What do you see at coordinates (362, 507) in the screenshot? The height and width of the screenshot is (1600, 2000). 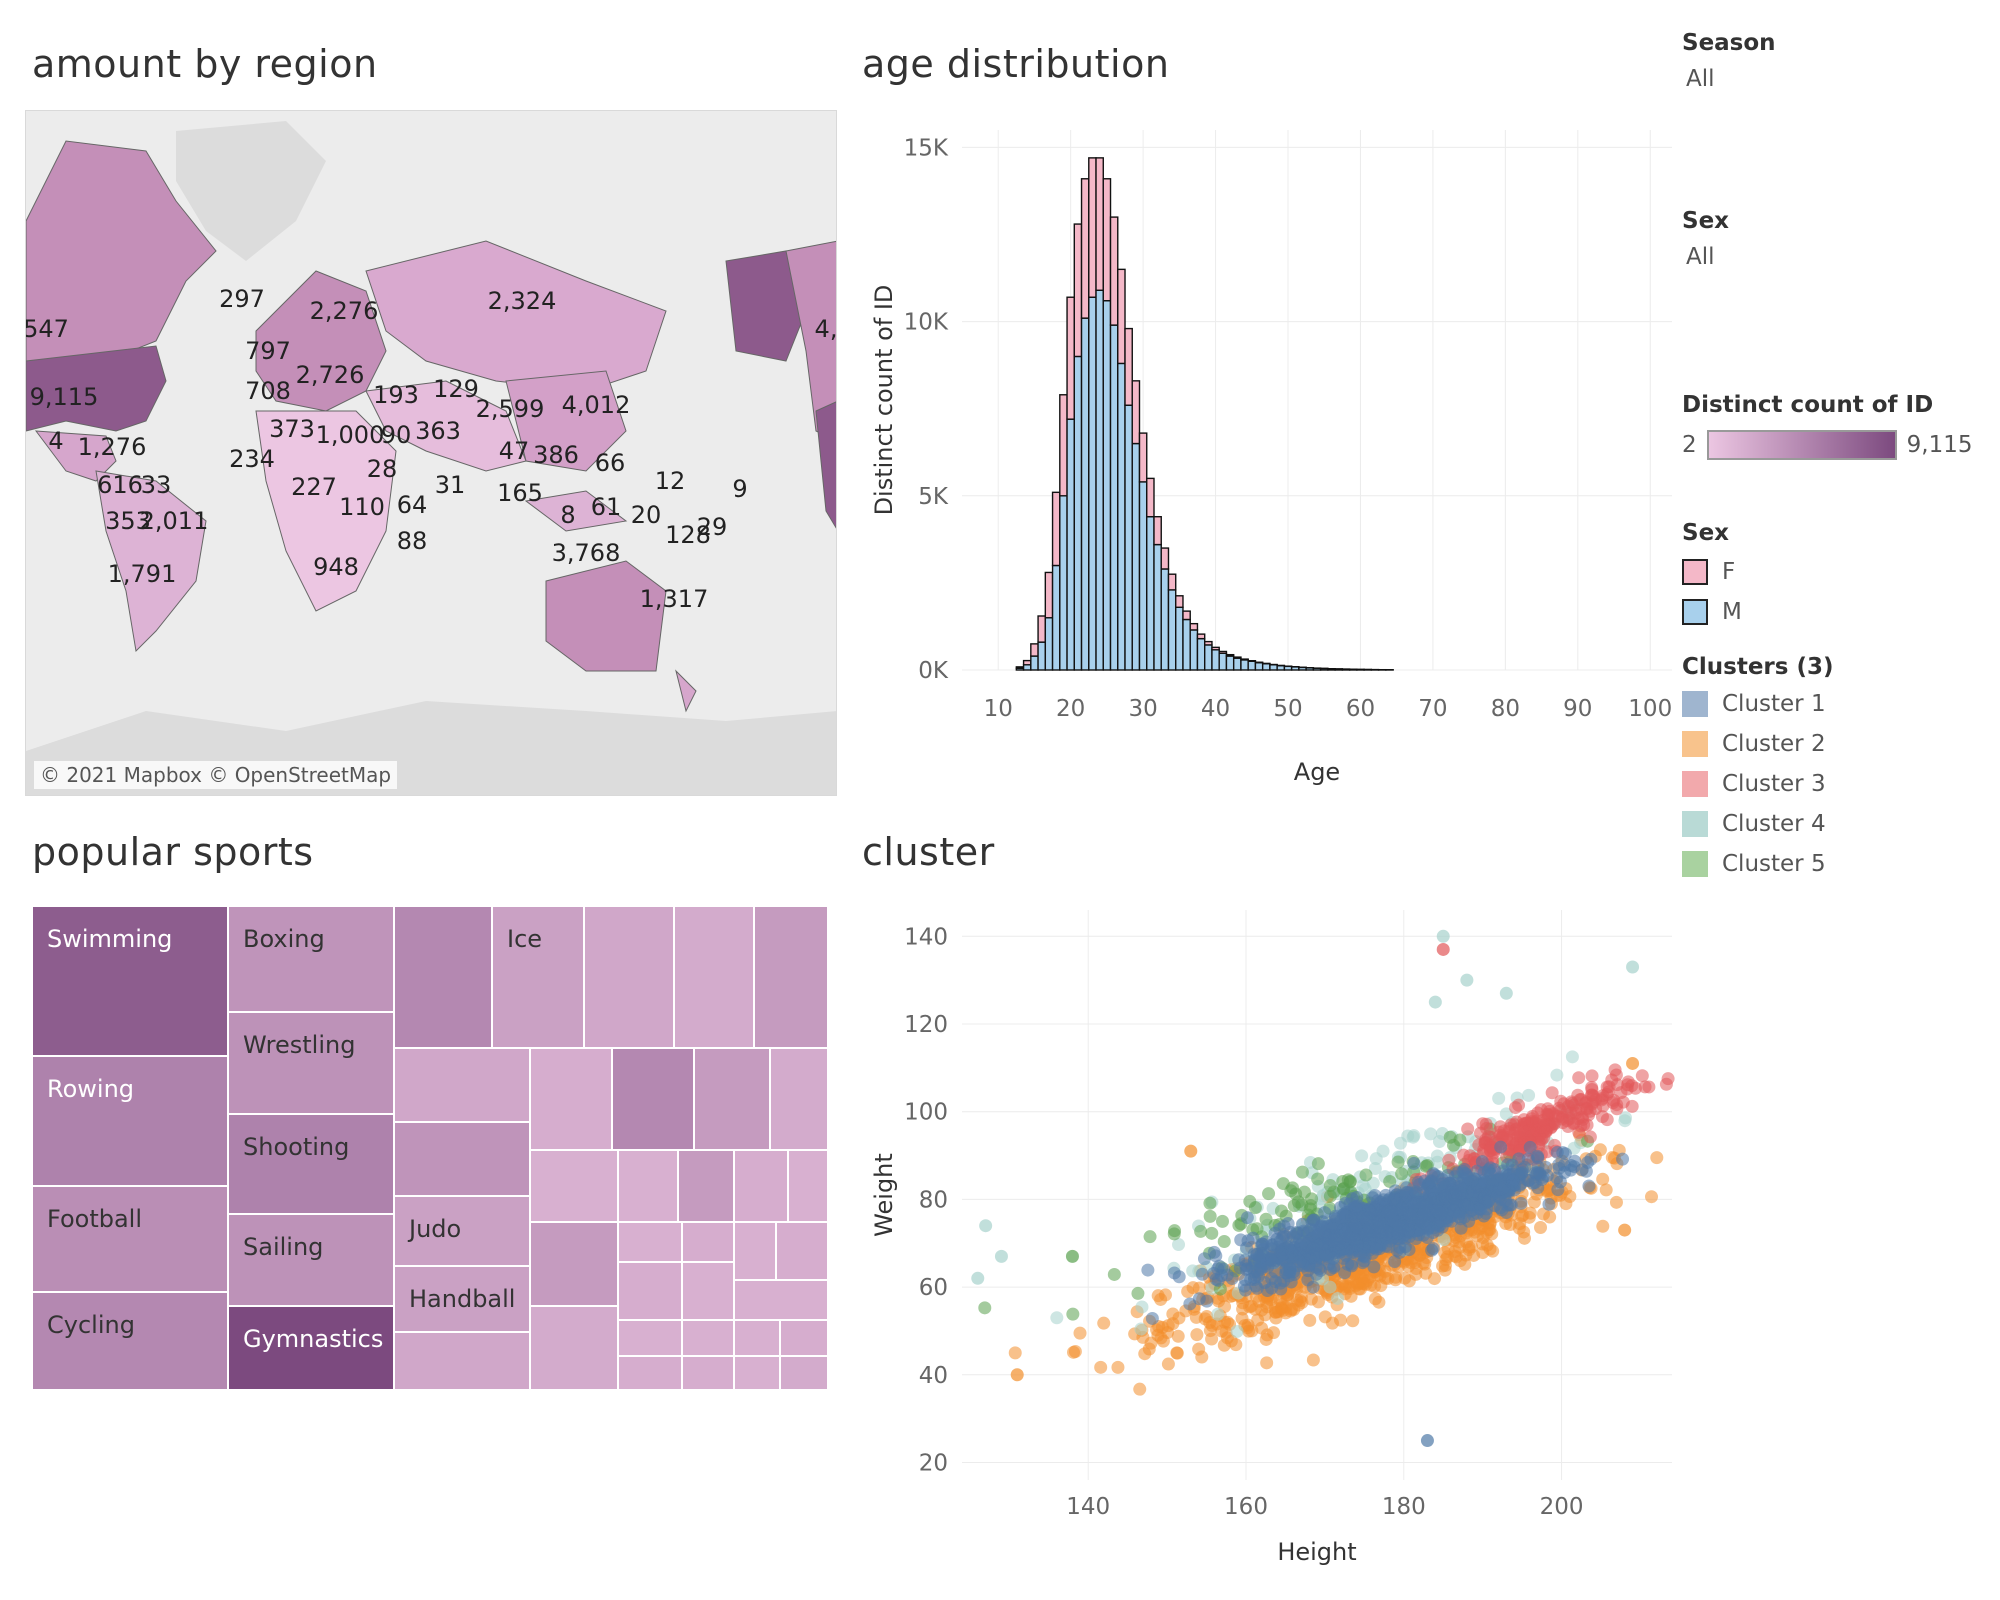 I see `map-label: 110` at bounding box center [362, 507].